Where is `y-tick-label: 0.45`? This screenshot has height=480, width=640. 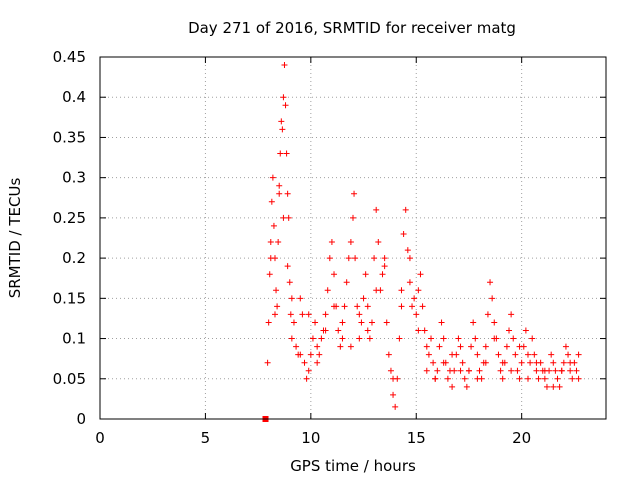 y-tick-label: 0.45 is located at coordinates (69, 57).